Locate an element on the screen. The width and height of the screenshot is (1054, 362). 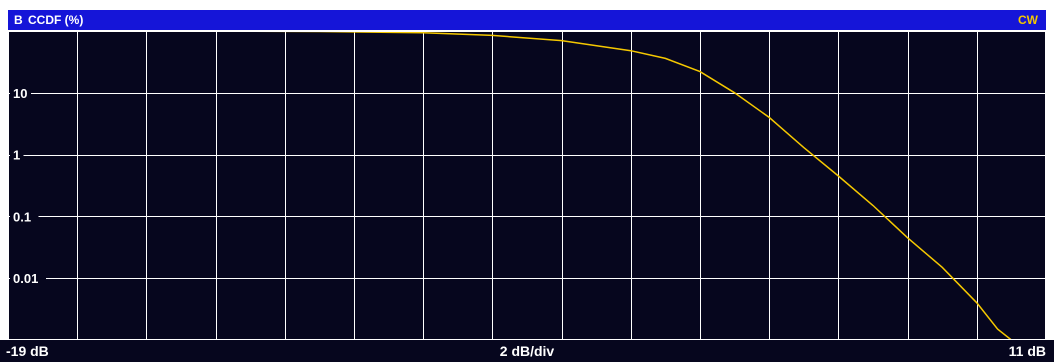
y-tick-label: 10 is located at coordinates (20, 93).